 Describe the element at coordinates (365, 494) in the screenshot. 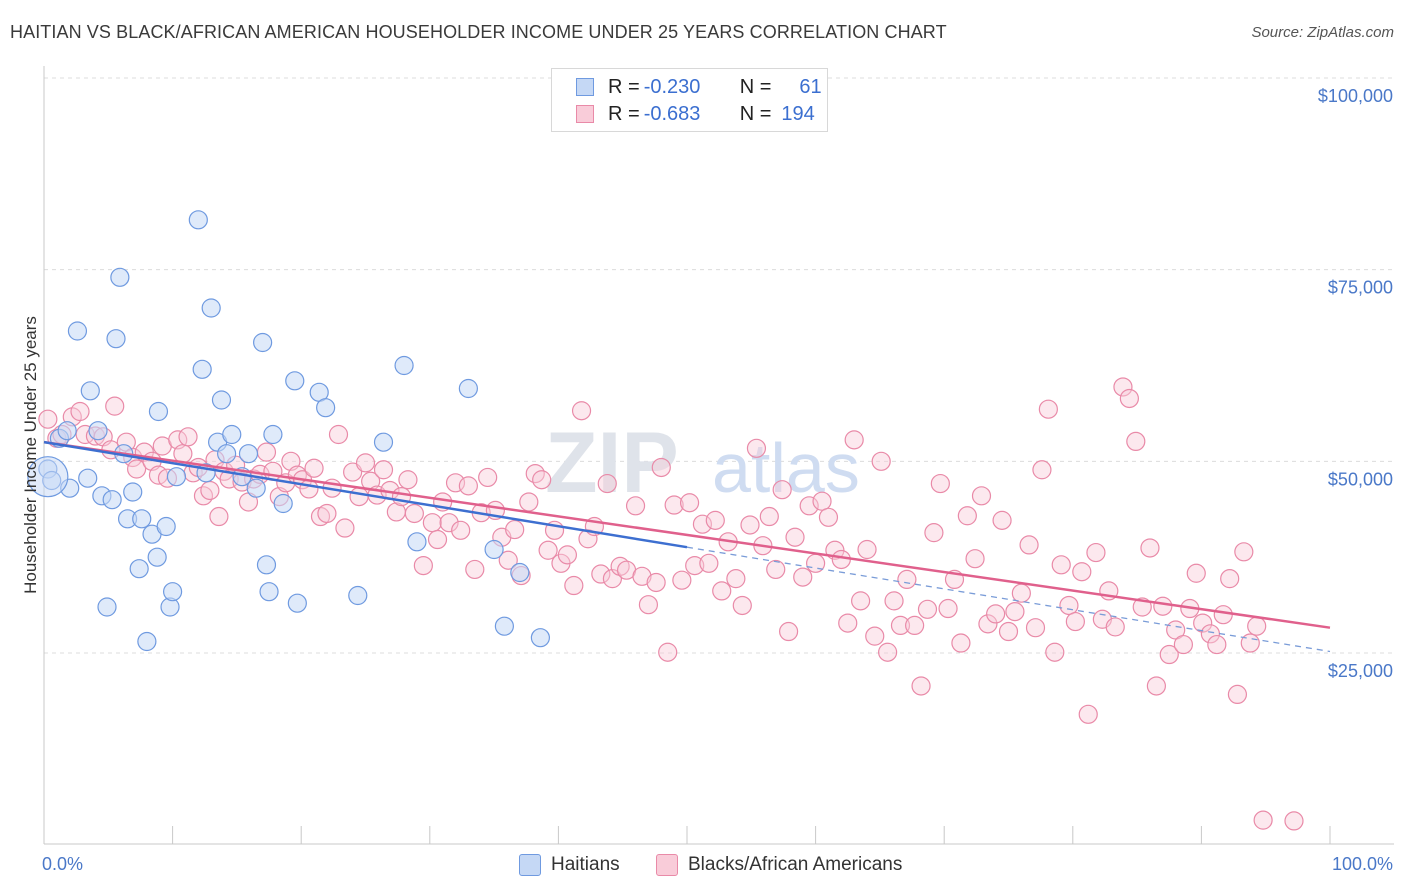

I see `trend-line-haitians` at that location.